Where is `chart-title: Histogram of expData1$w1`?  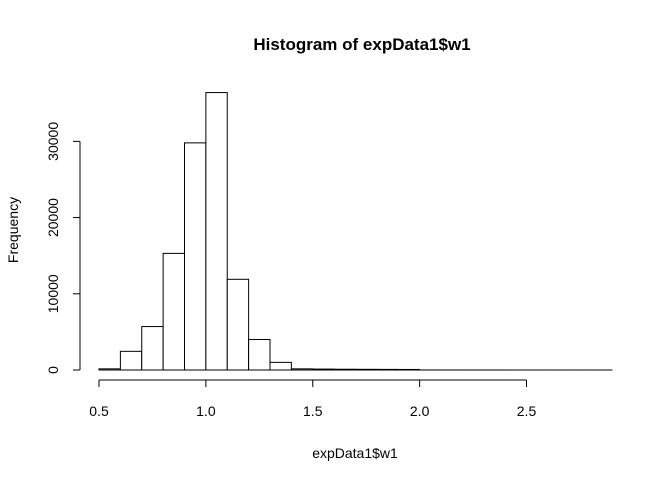 chart-title: Histogram of expData1$w1 is located at coordinates (361, 44).